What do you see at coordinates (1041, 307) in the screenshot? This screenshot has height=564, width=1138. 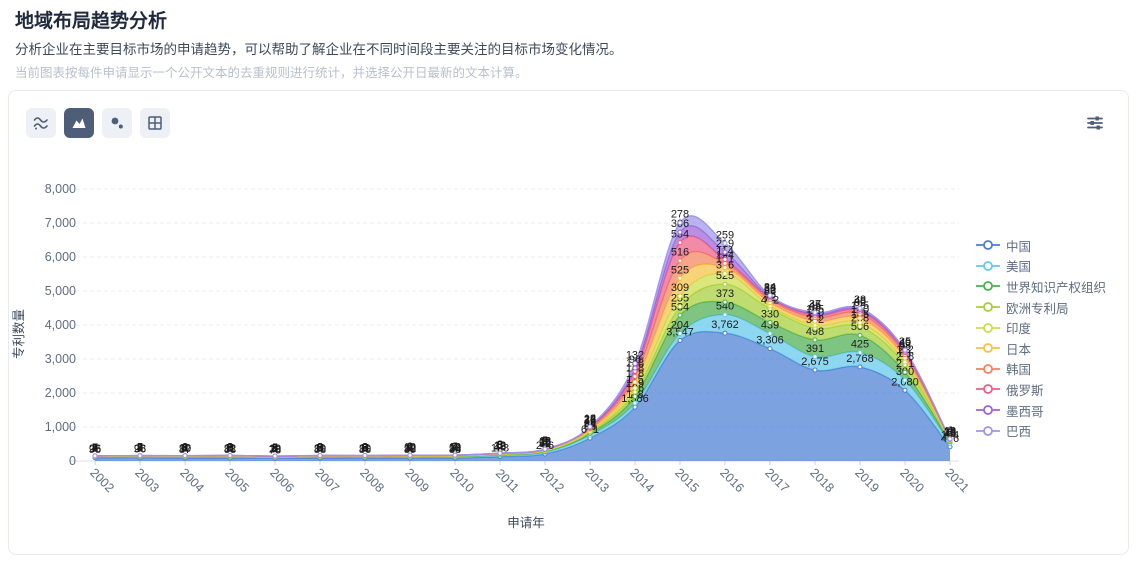 I see `legend-item-3: 欧洲专利局` at bounding box center [1041, 307].